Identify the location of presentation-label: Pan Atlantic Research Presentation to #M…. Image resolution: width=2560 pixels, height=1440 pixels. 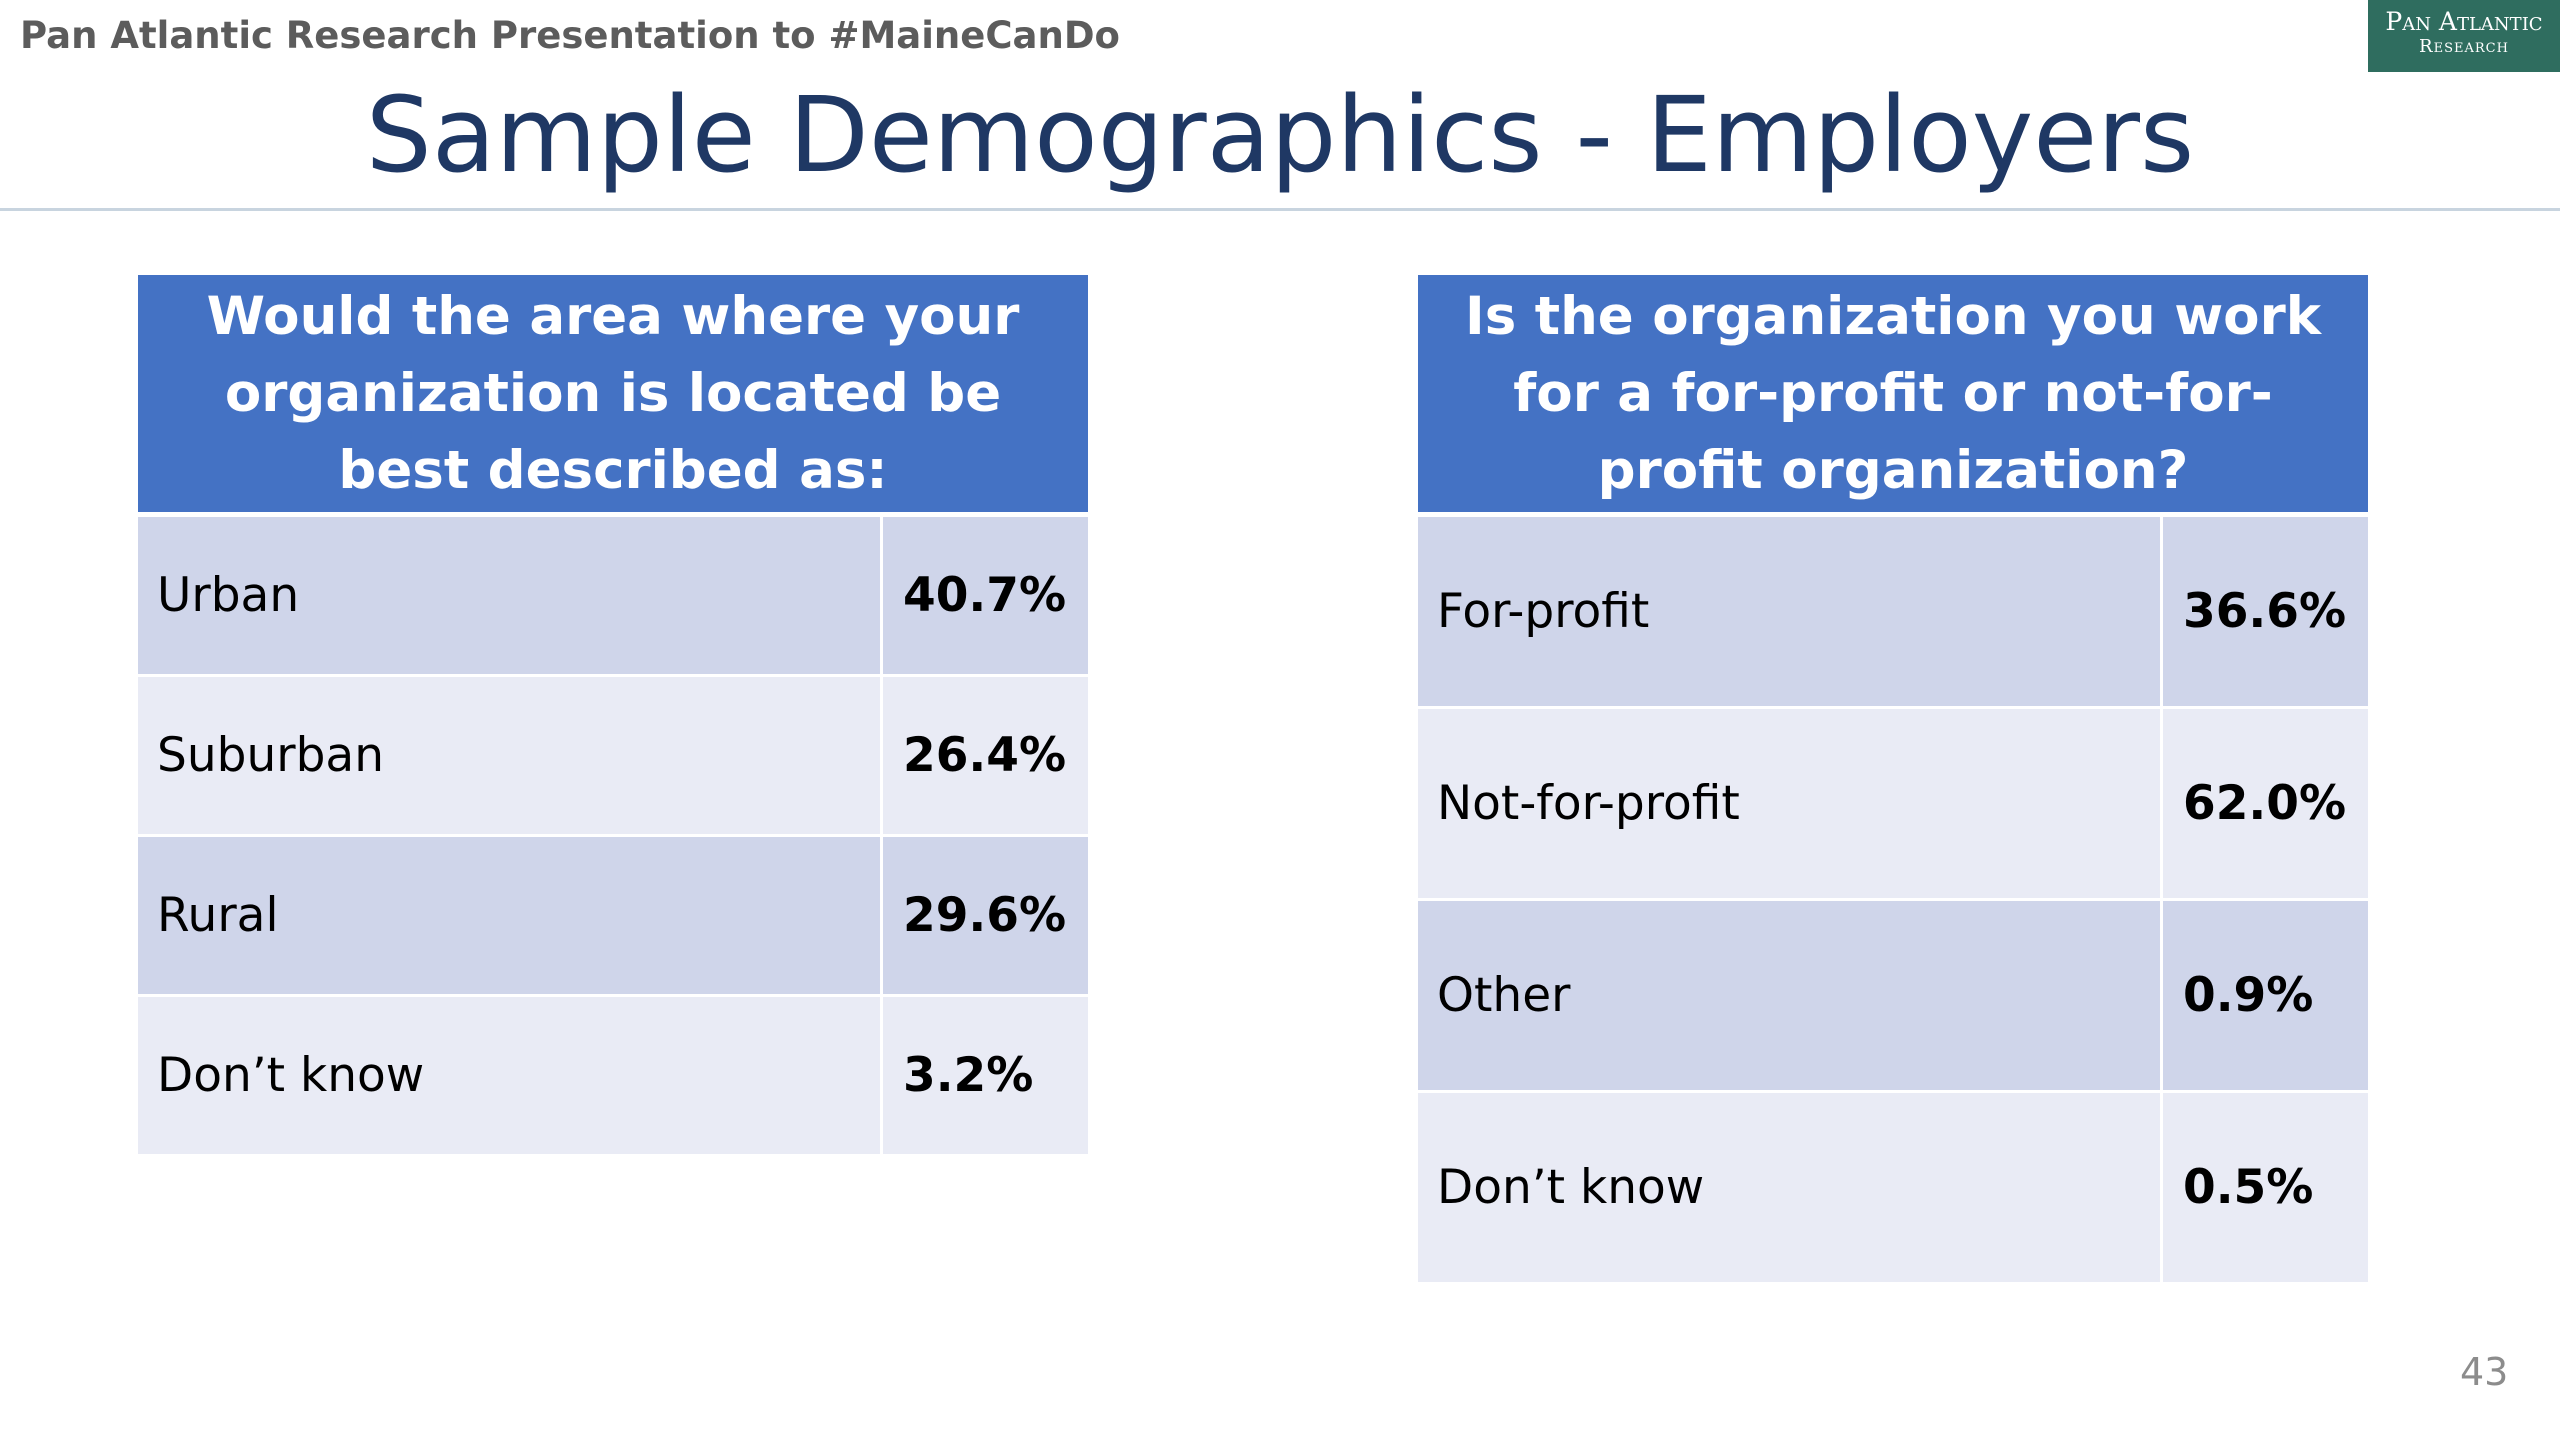
(570, 35).